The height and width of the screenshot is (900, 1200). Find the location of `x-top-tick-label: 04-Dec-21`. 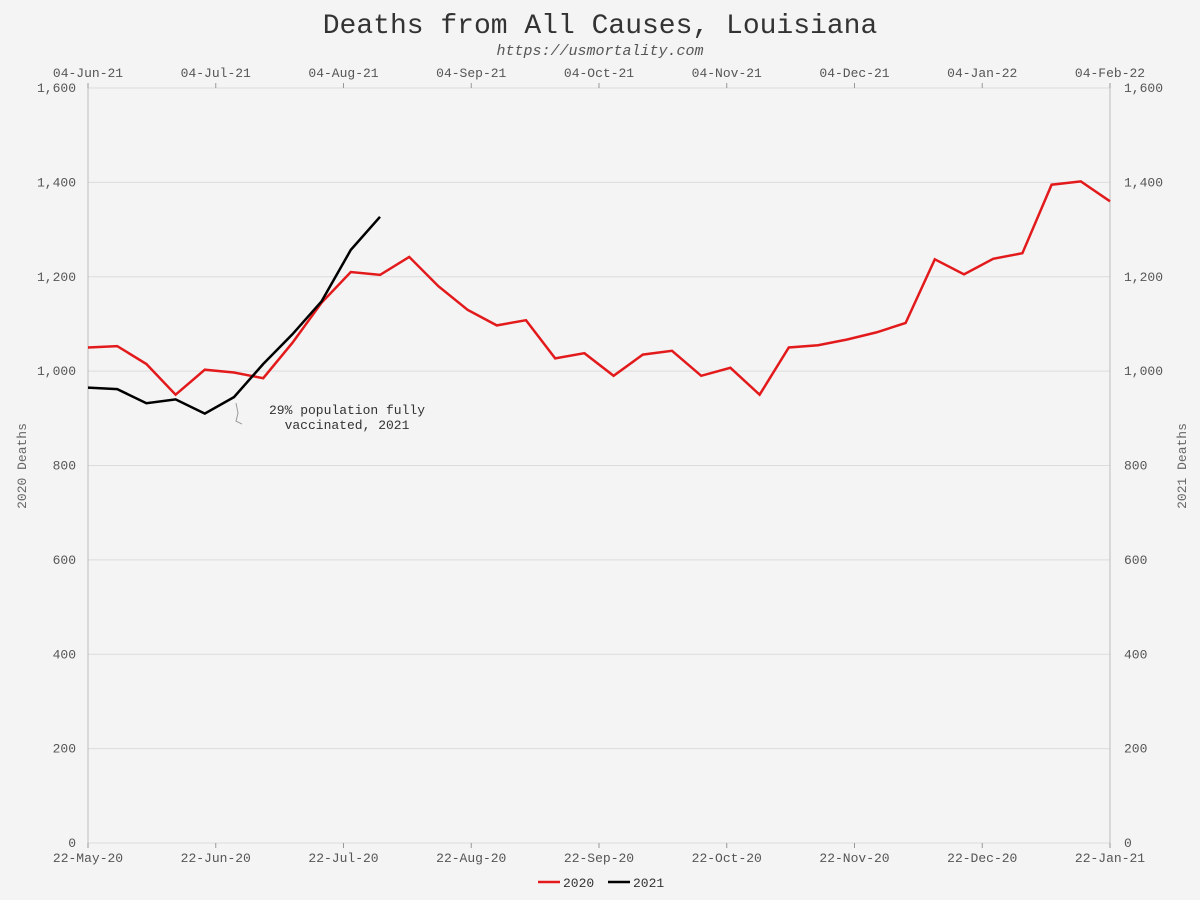

x-top-tick-label: 04-Dec-21 is located at coordinates (854, 73).